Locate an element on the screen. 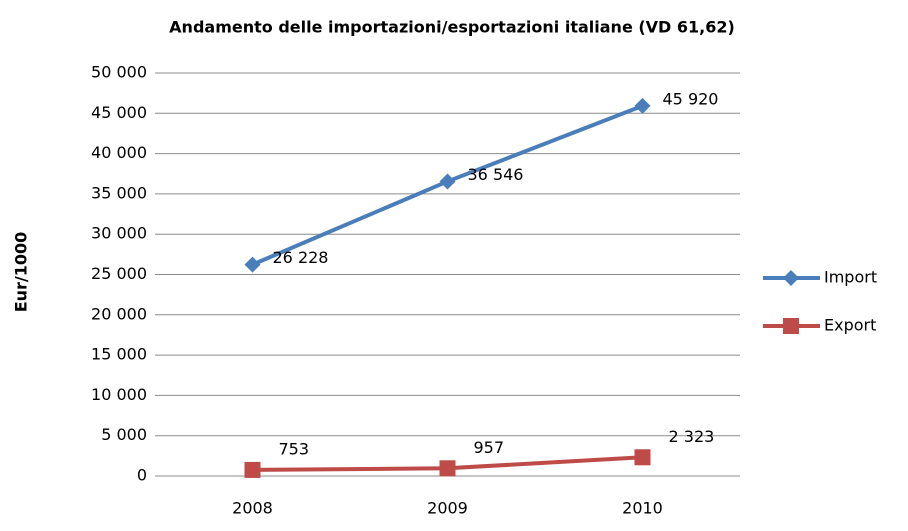  data-label: 45 920 is located at coordinates (691, 98).